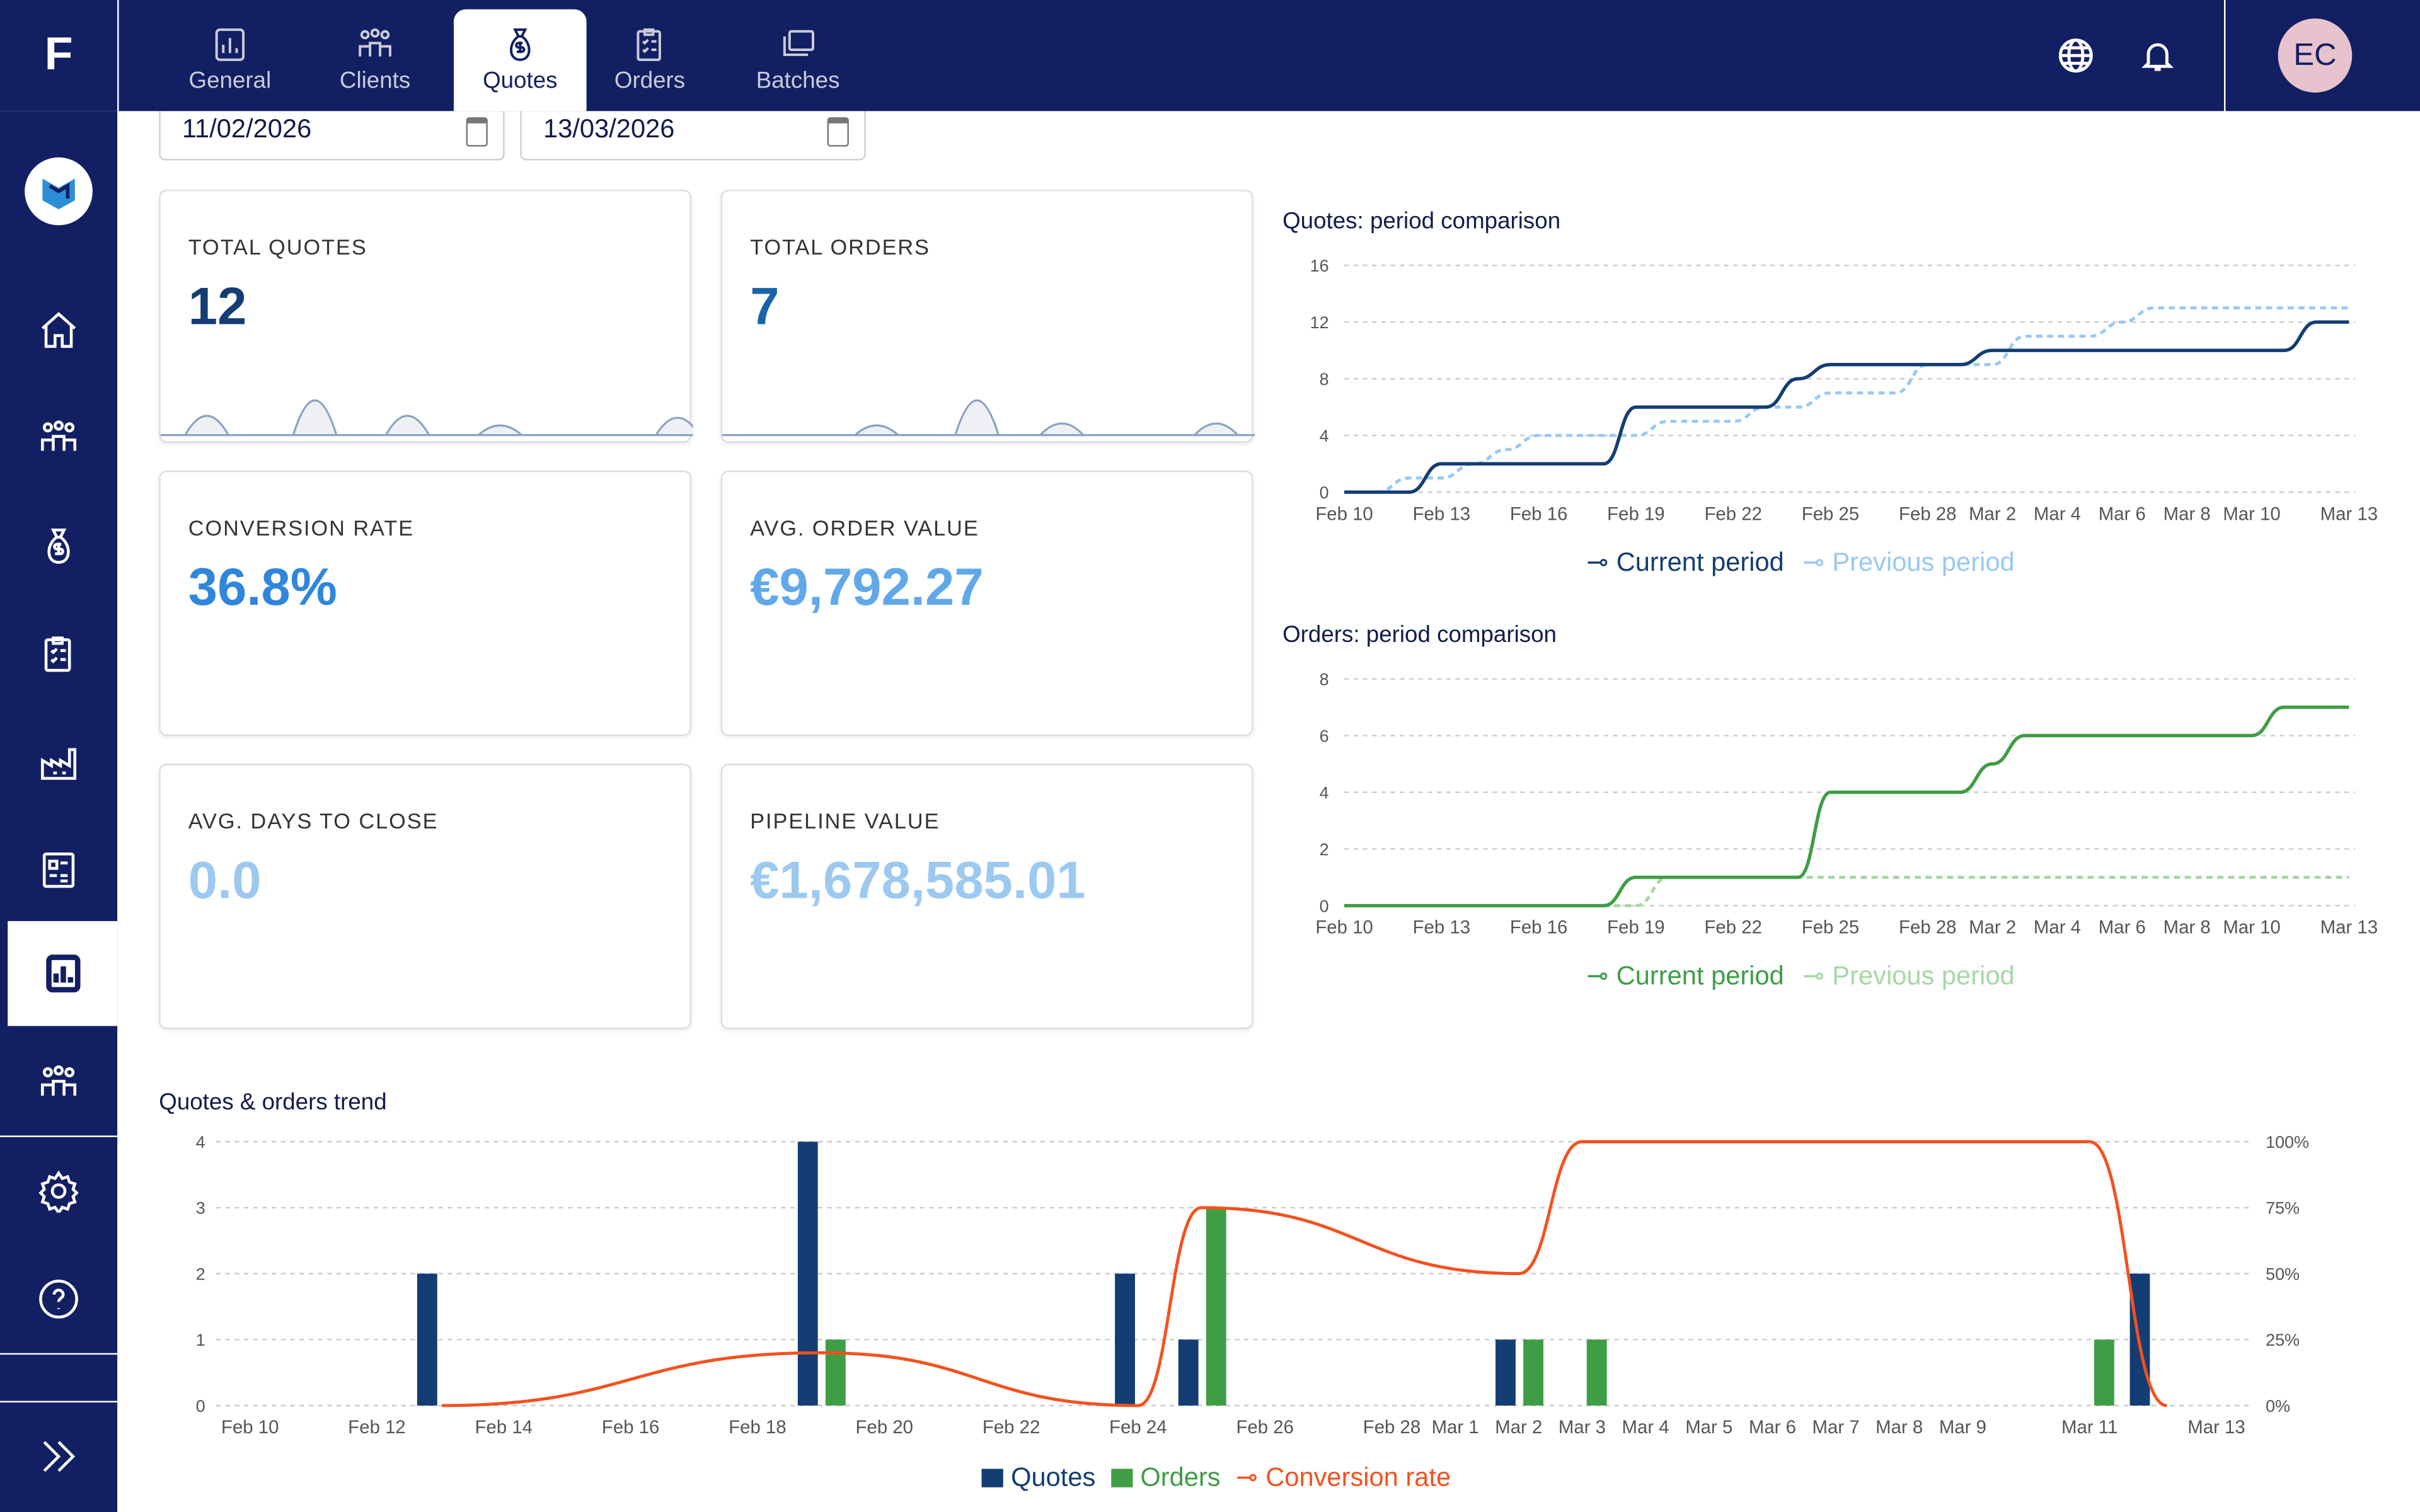 This screenshot has width=2420, height=1512. I want to click on tab-orders: Orders, so click(650, 60).